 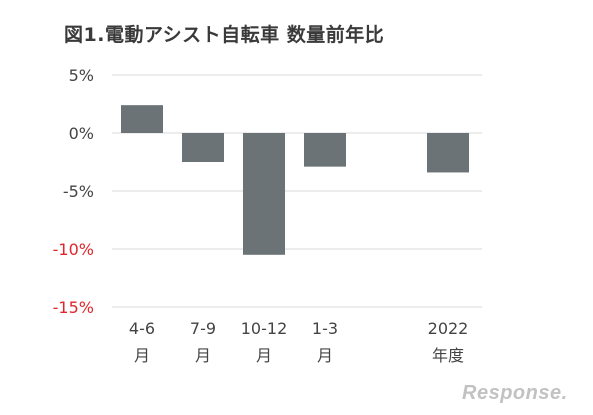 What do you see at coordinates (73, 307) in the screenshot?
I see `y-tick-label: -15%` at bounding box center [73, 307].